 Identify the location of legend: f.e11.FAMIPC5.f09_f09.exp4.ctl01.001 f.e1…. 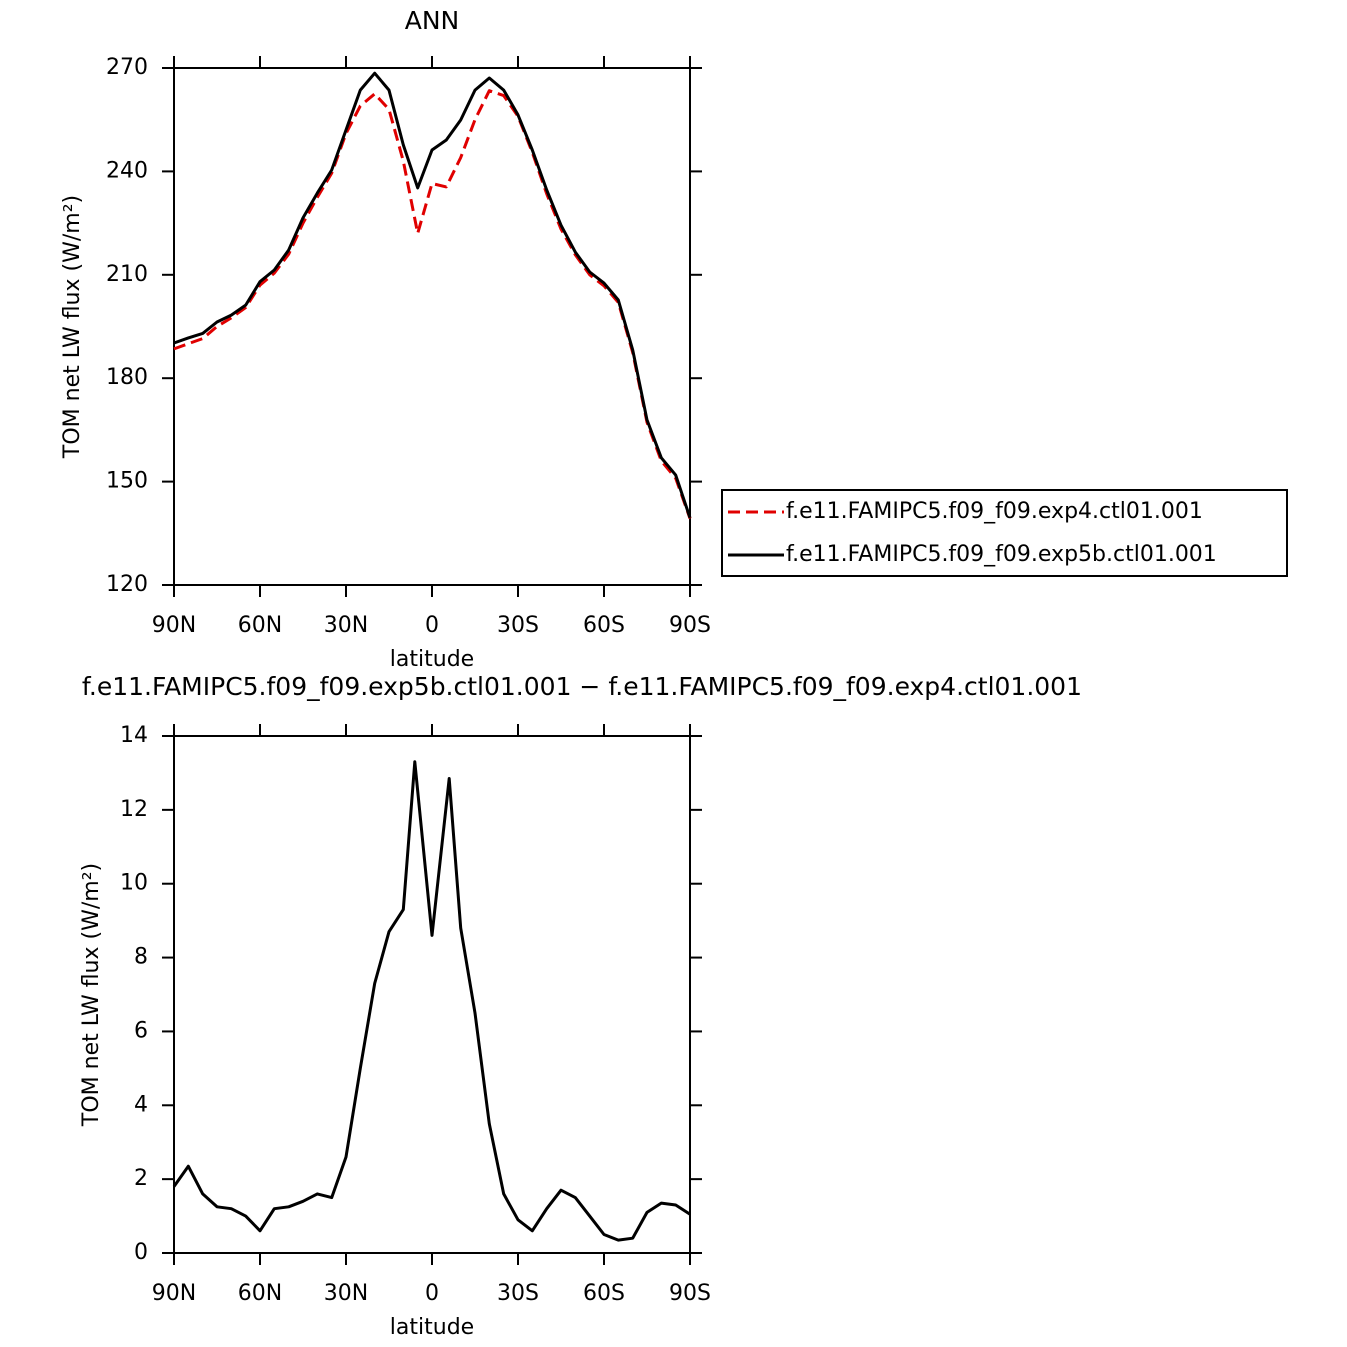
(1004, 533).